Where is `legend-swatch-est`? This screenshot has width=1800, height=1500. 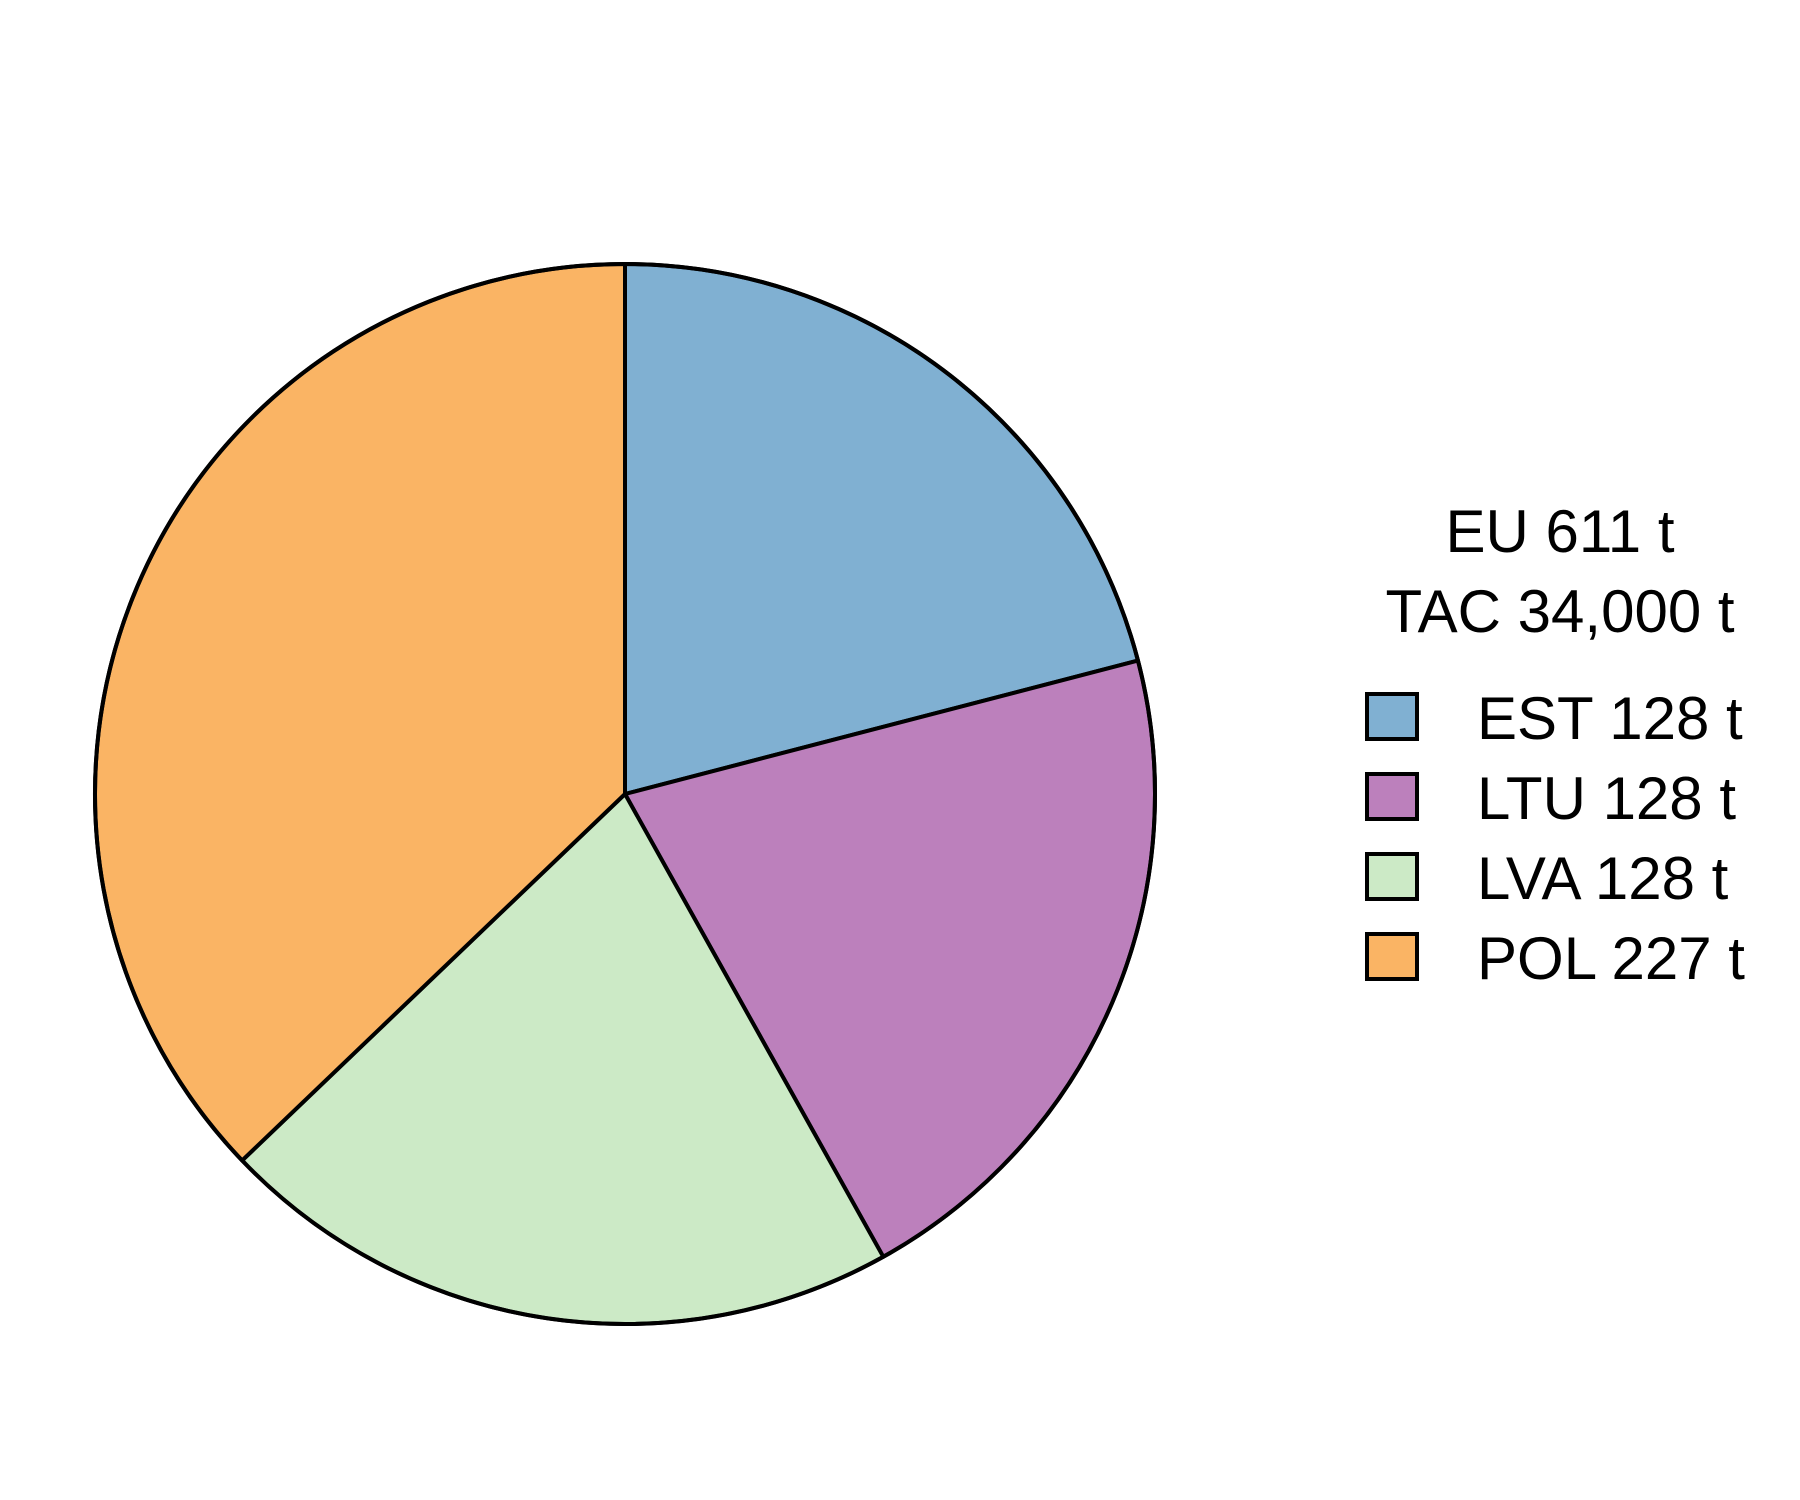 legend-swatch-est is located at coordinates (1392, 716).